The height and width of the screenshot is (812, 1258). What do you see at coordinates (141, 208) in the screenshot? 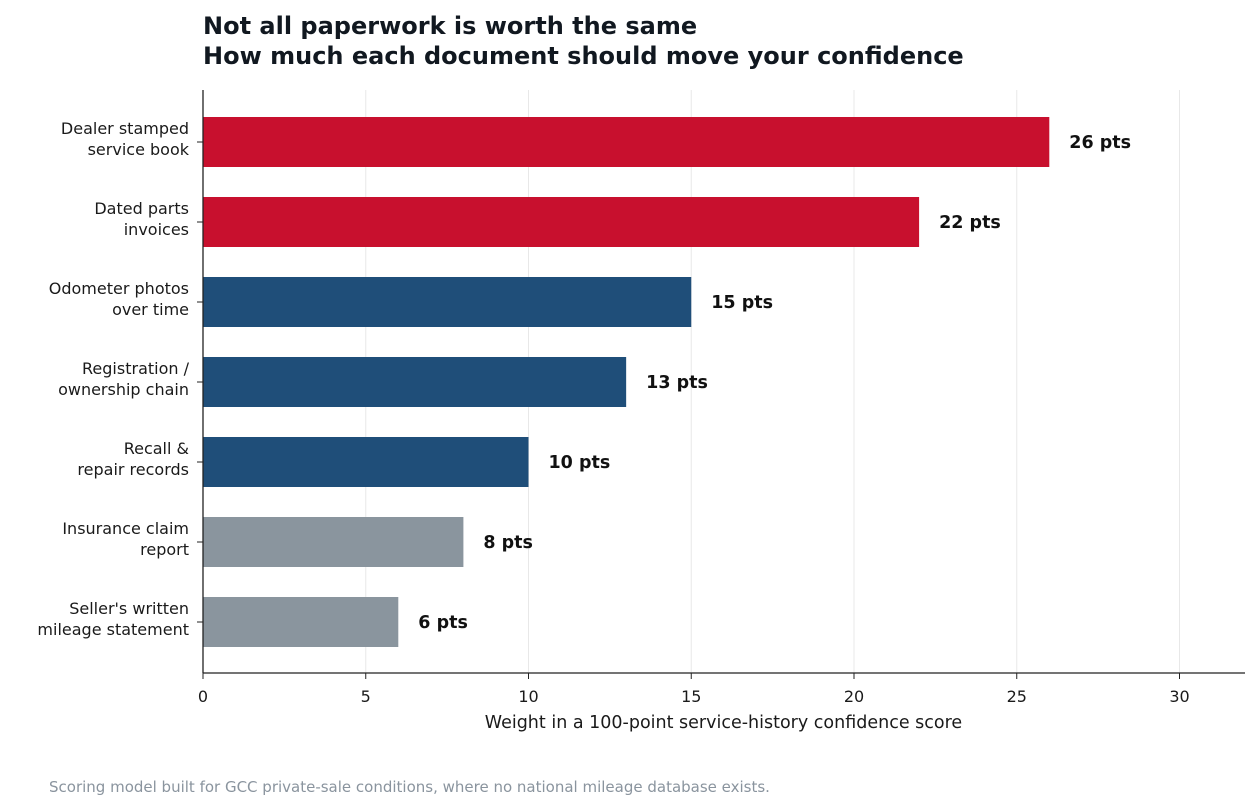
I see `category-label-1-0: Dated parts` at bounding box center [141, 208].